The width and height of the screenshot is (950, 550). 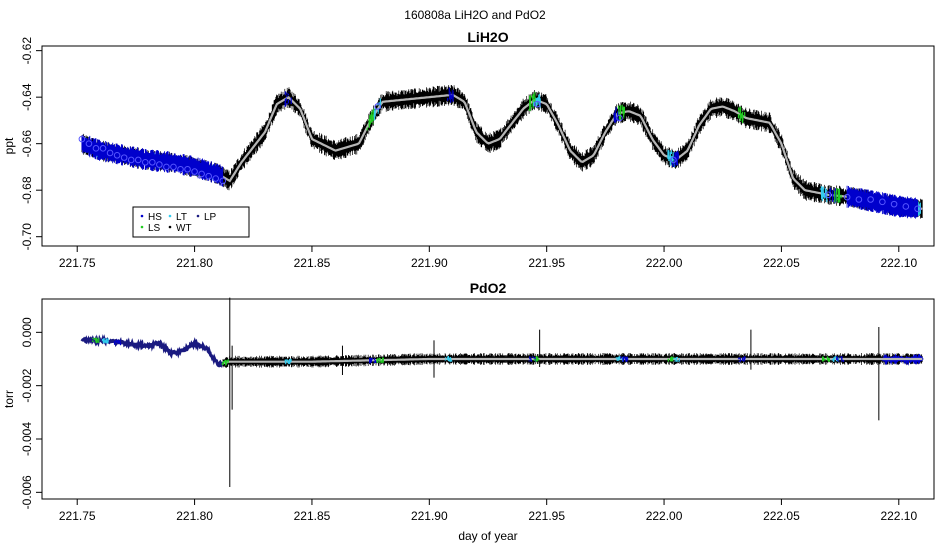 I want to click on legend-label-lt: LT, so click(x=181, y=217).